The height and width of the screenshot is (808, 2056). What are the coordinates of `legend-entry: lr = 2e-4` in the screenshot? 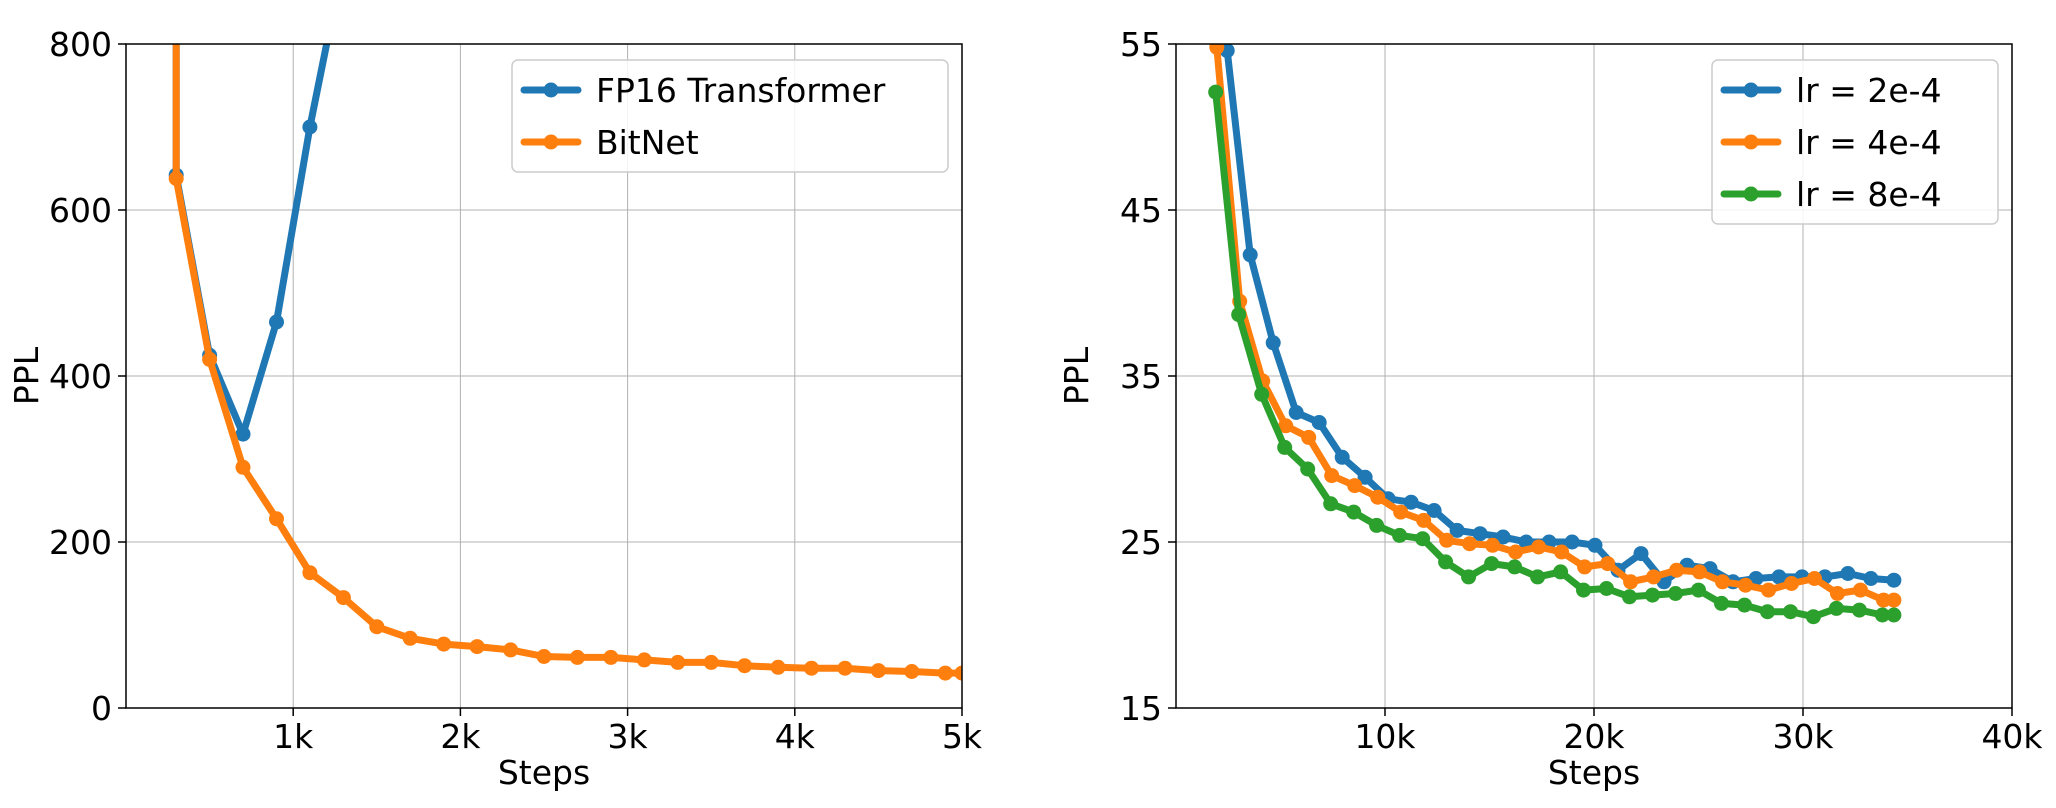 It's located at (1831, 90).